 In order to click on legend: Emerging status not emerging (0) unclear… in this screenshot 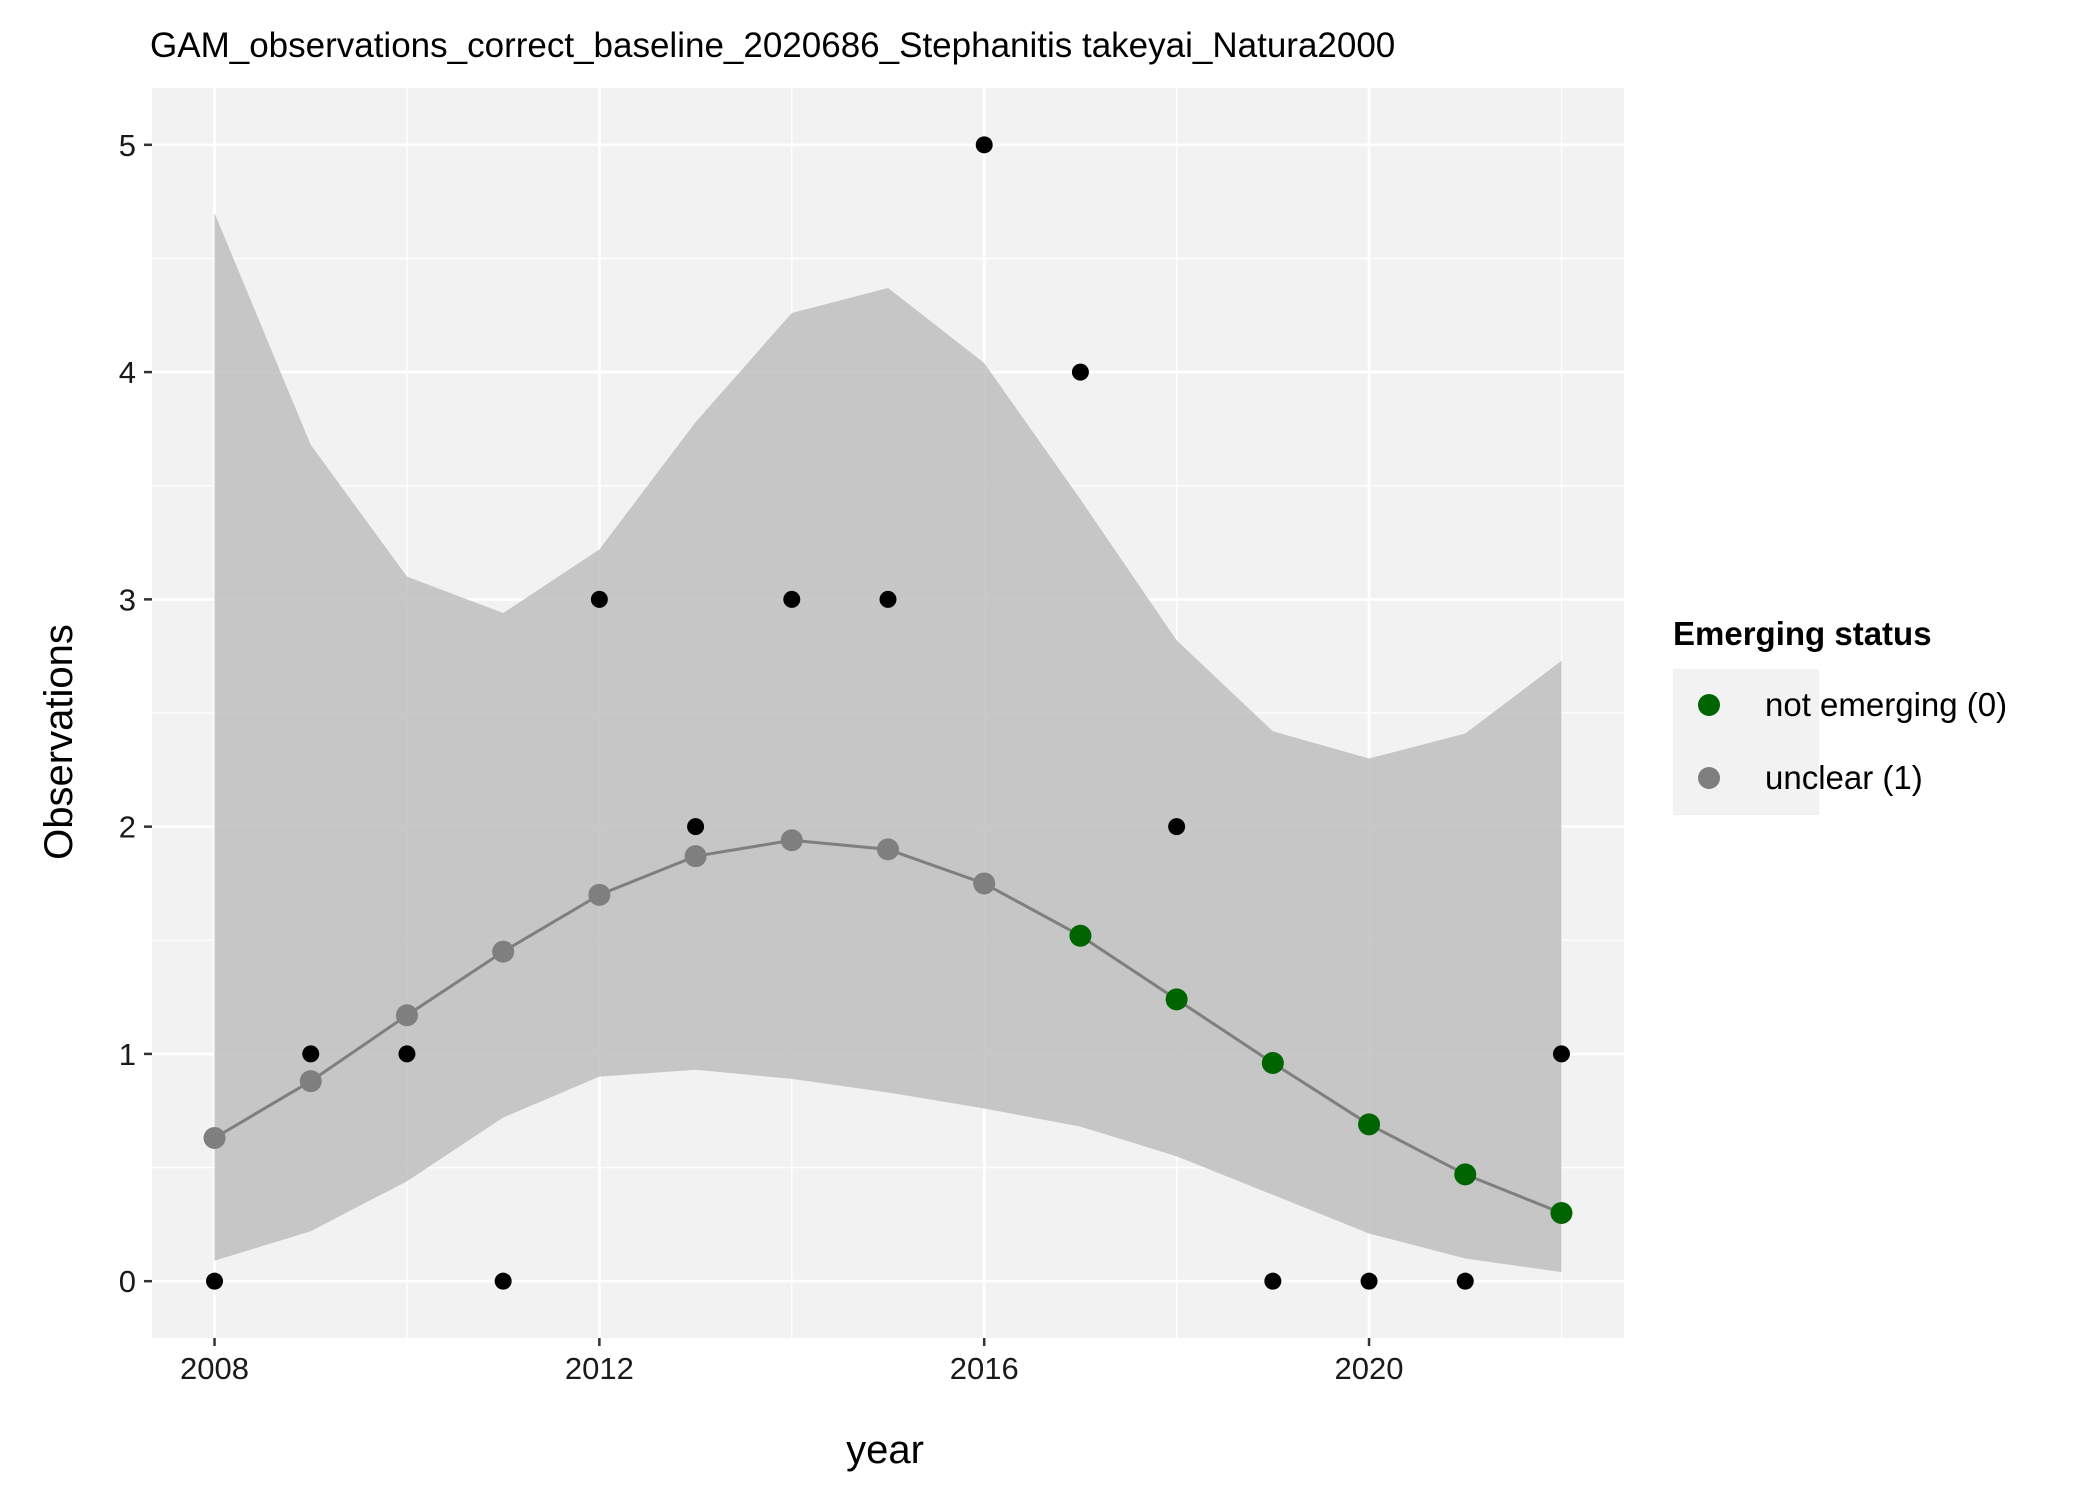, I will do `click(1840, 715)`.